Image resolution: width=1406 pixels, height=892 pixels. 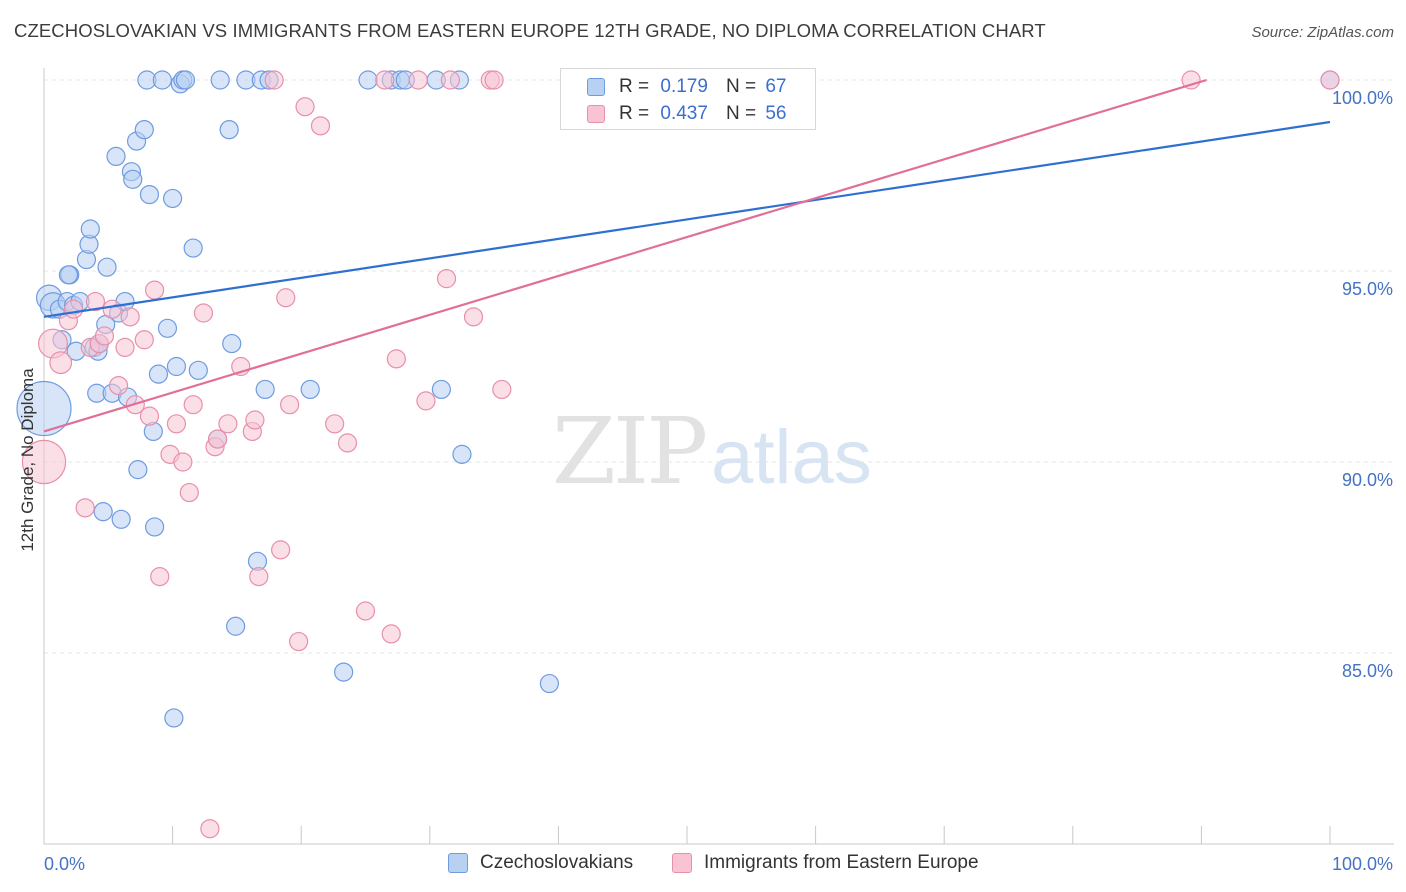 I want to click on legend-r-value: 0.179, so click(x=684, y=86).